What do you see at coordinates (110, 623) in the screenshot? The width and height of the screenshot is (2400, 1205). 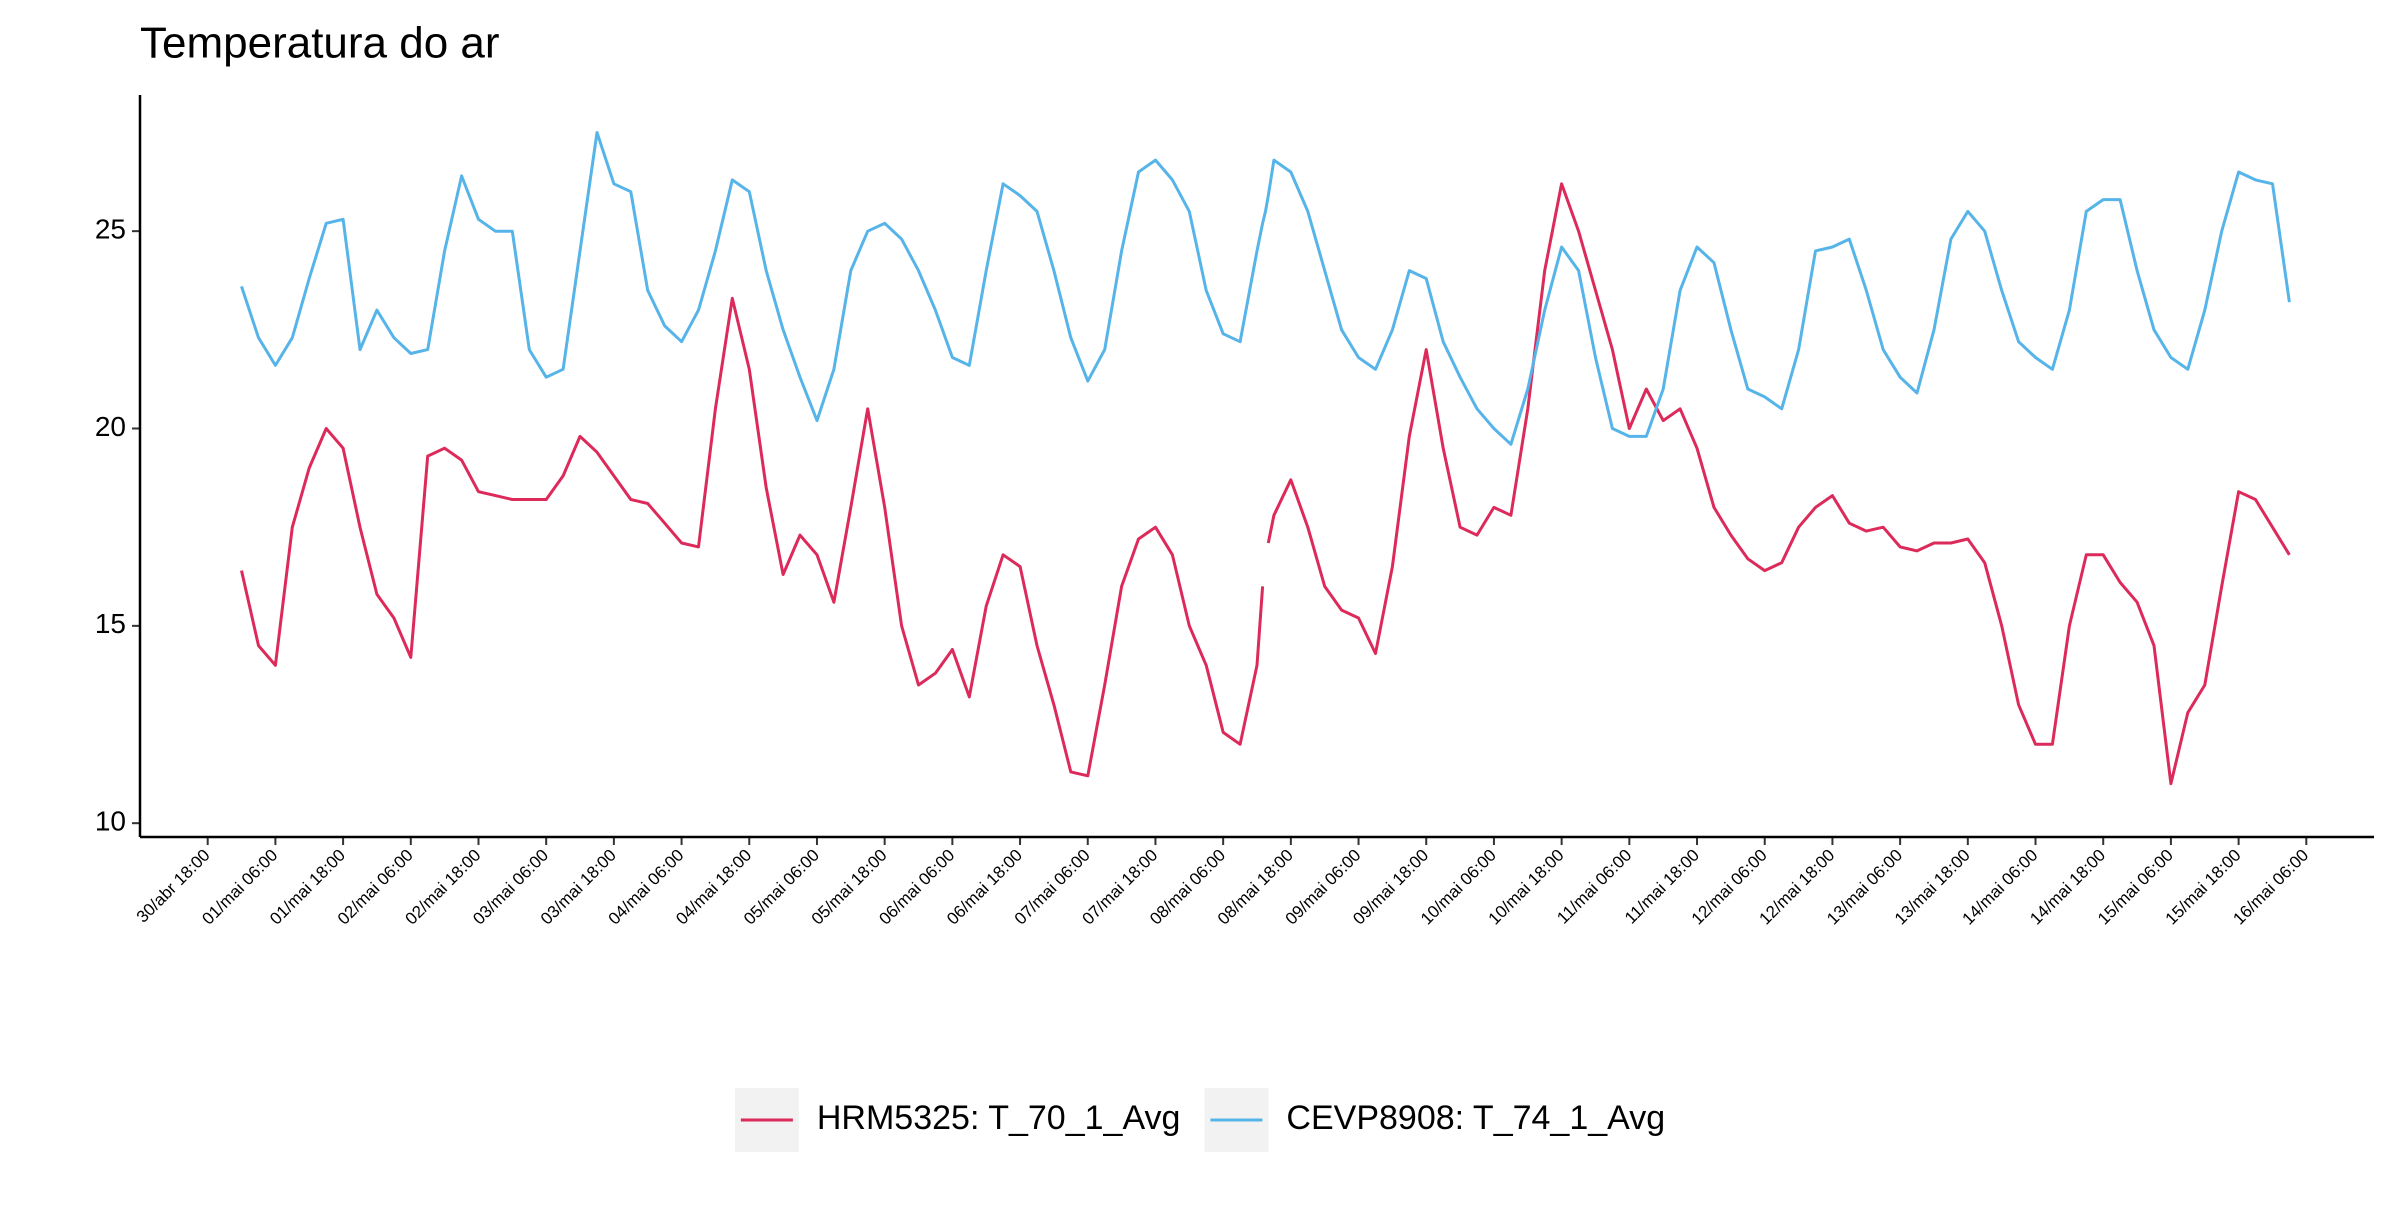 I see `y-tick-label: 15` at bounding box center [110, 623].